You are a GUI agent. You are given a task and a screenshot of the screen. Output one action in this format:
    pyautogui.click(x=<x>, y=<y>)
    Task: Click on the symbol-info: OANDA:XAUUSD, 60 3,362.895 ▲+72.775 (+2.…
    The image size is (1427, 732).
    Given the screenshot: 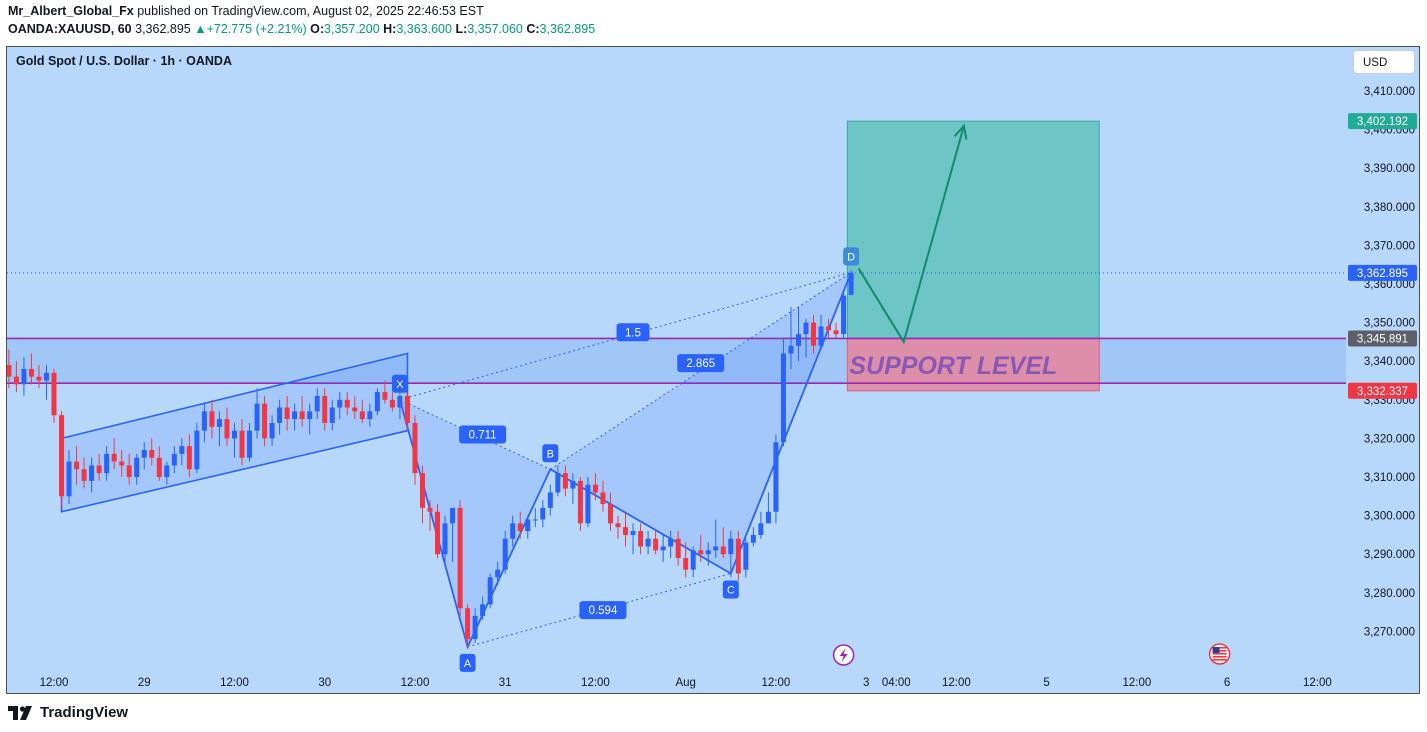 What is the action you would take?
    pyautogui.click(x=301, y=29)
    